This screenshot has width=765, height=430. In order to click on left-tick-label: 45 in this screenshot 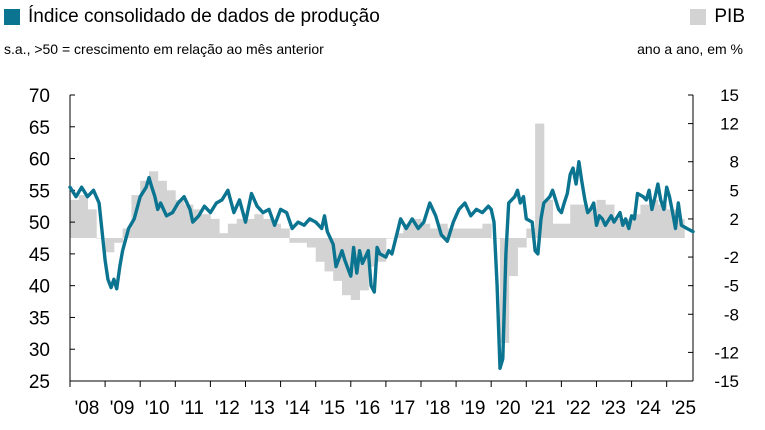, I will do `click(39, 255)`.